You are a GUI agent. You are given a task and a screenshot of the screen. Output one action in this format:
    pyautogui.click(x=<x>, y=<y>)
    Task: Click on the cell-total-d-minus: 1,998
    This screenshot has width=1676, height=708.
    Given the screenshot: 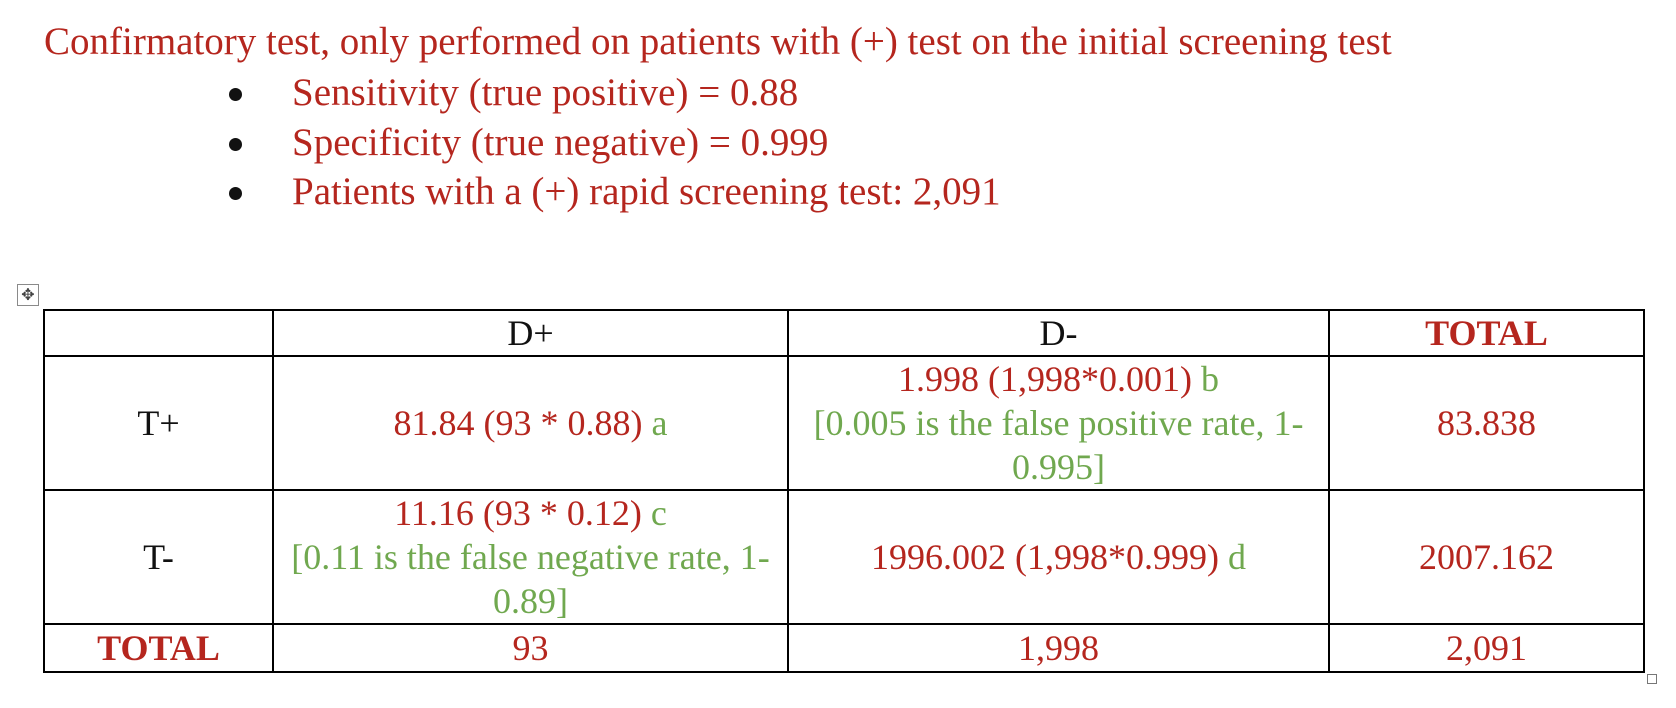 What is the action you would take?
    pyautogui.click(x=1058, y=648)
    